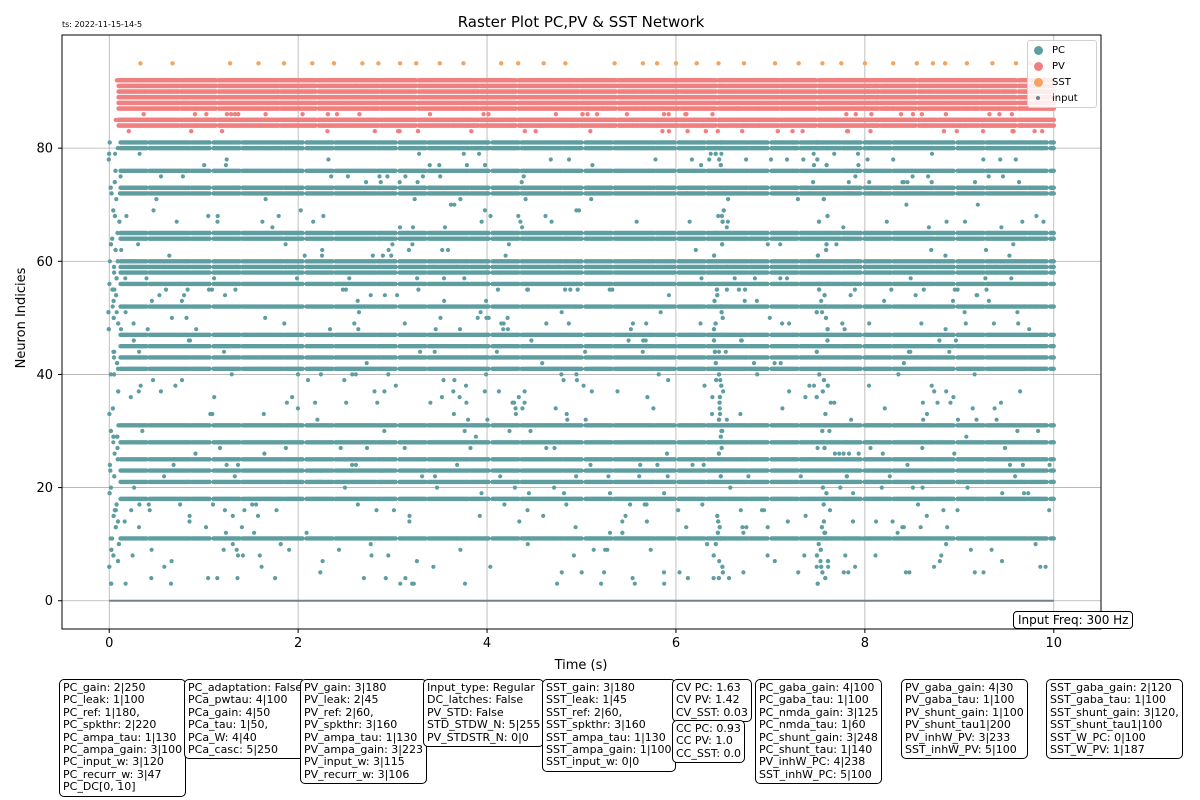 This screenshot has width=1200, height=800. Describe the element at coordinates (1059, 50) in the screenshot. I see `legend-label-pc: PC` at that location.